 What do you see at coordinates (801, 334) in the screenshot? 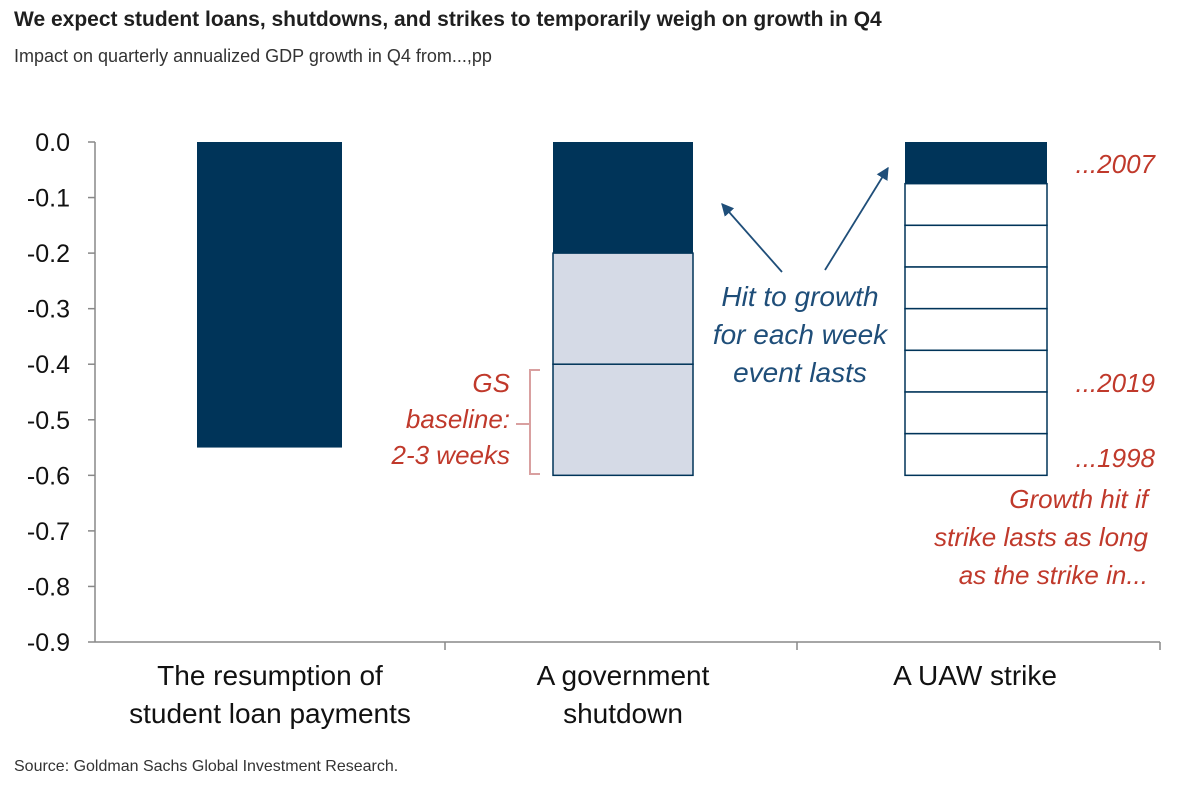
I see `hit-per-week-label: for each week` at bounding box center [801, 334].